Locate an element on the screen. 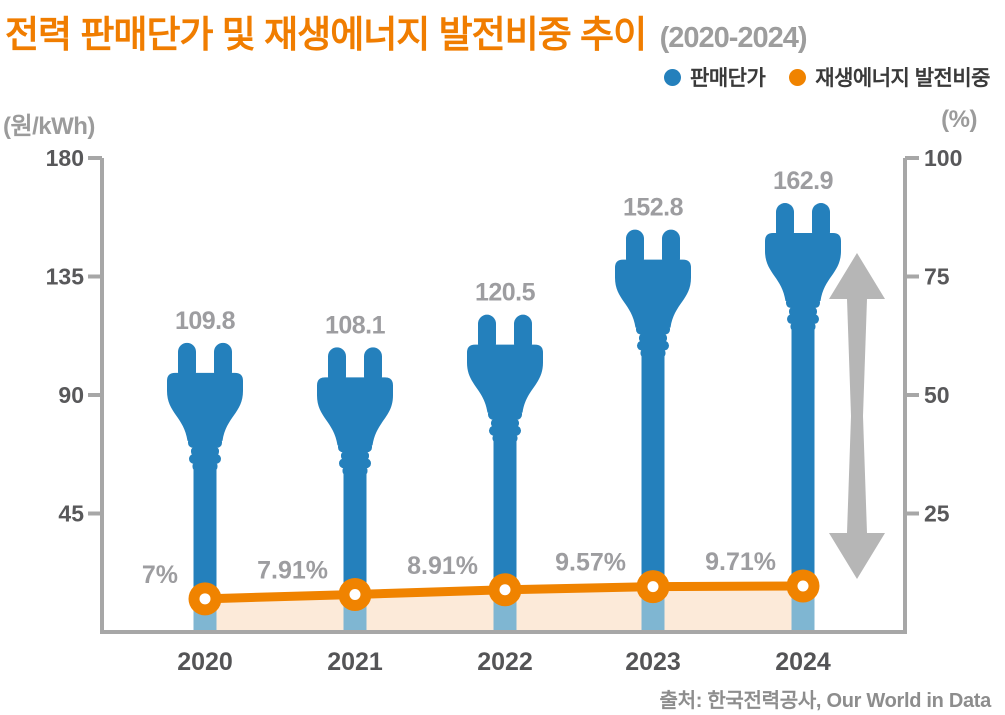 The height and width of the screenshot is (715, 1005). source-note: 출처: 한국전력공사, Our World in Data is located at coordinates (825, 701).